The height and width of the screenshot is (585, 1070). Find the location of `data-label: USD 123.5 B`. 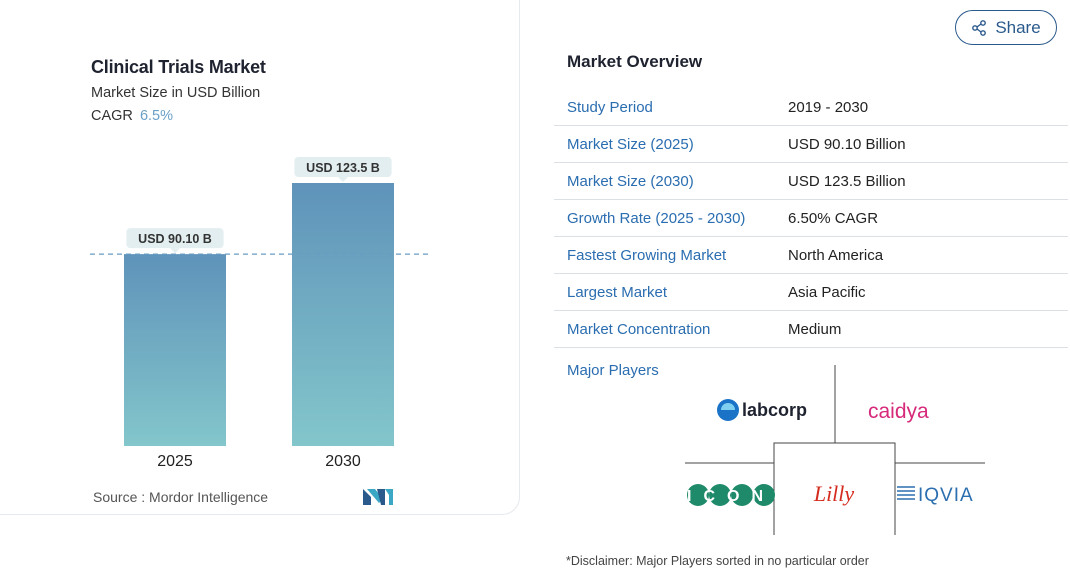

data-label: USD 123.5 B is located at coordinates (343, 168).